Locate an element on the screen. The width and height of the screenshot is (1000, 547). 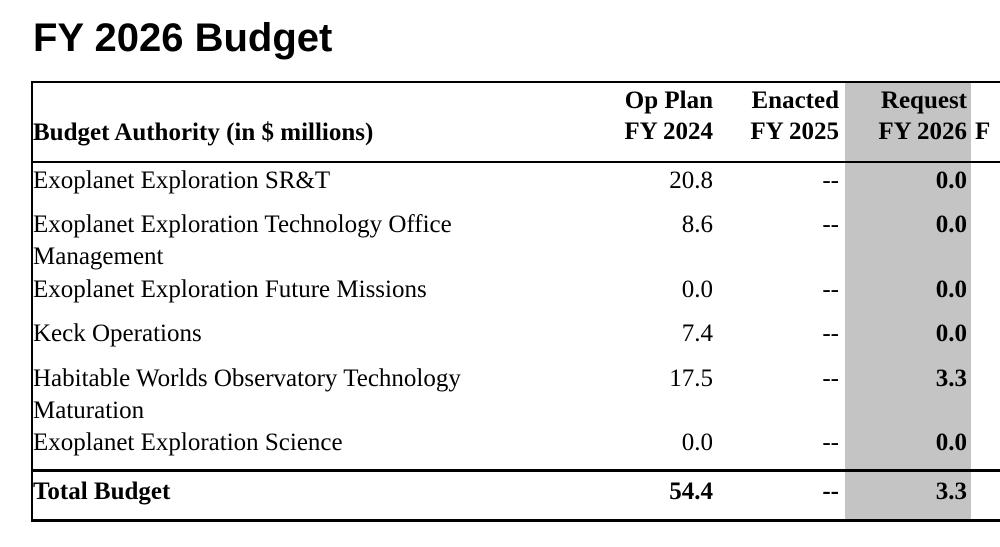
row-label: Exoplanet Exploration Science is located at coordinates (188, 442).